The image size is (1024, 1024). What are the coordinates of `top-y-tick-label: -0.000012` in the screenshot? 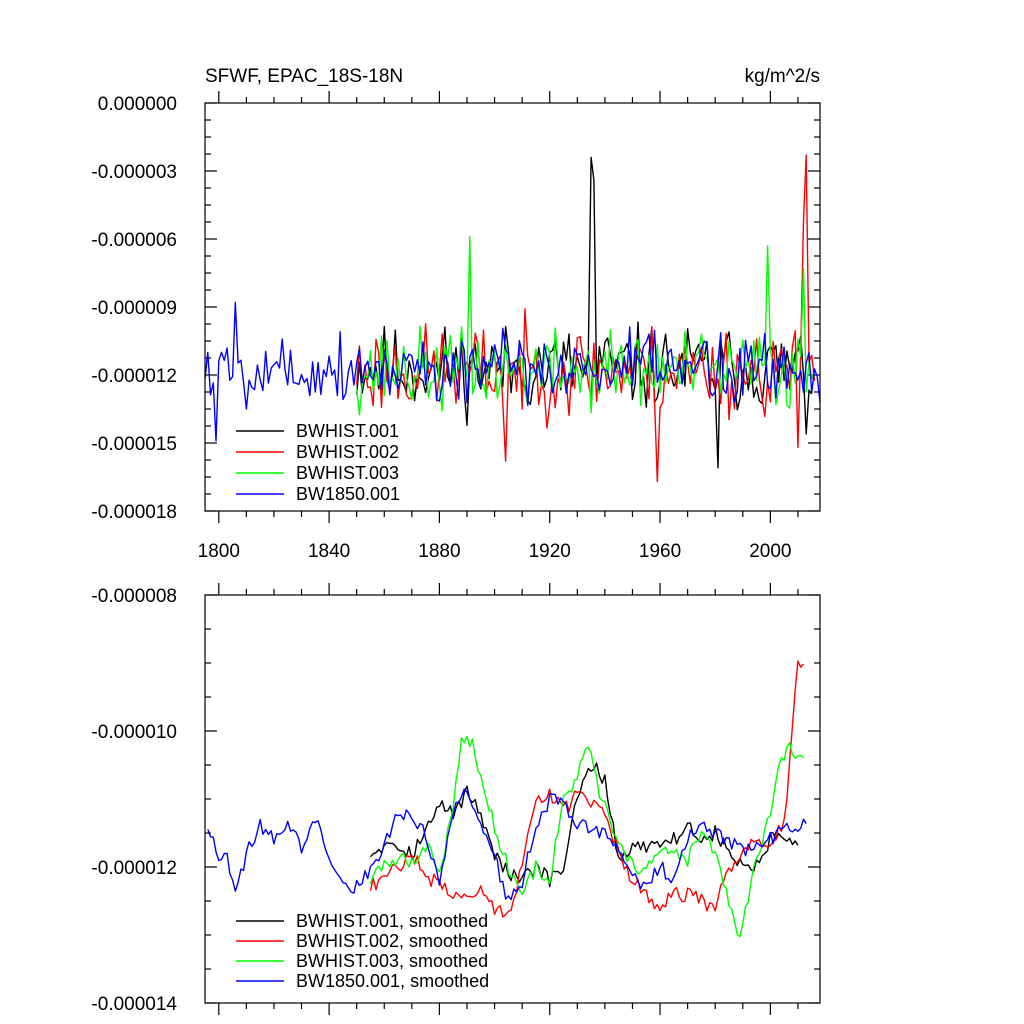 It's located at (134, 376).